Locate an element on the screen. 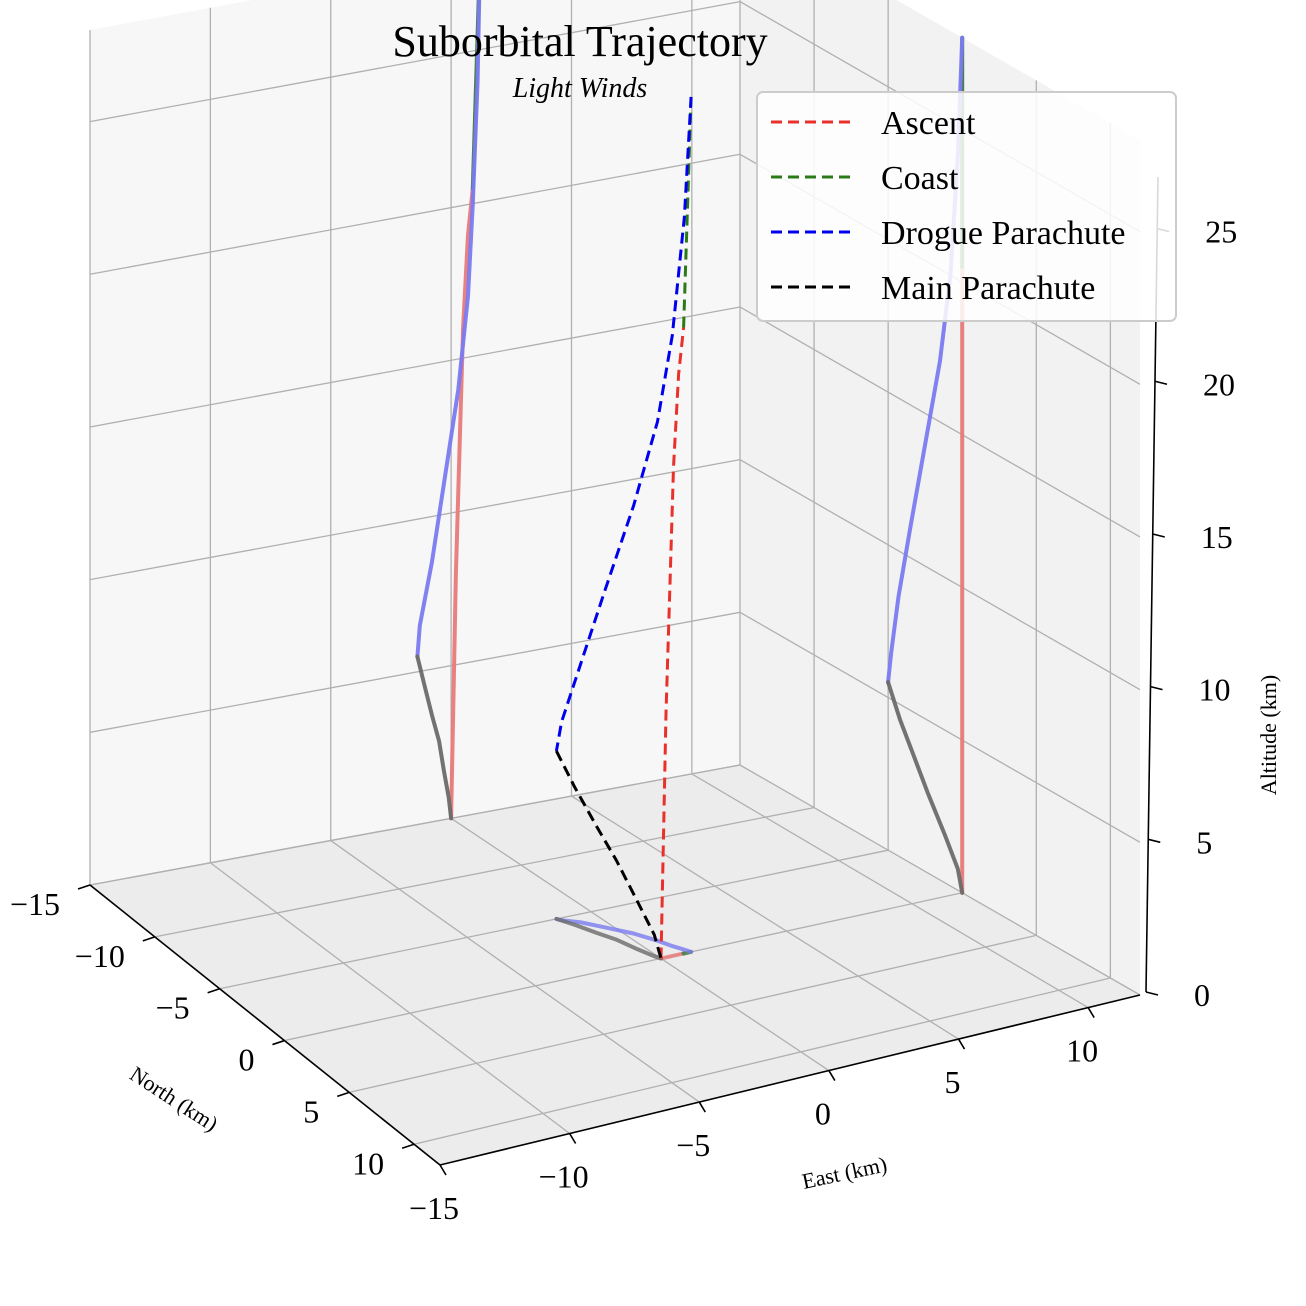 This screenshot has width=1306, height=1306. legend-label: Main Parachute is located at coordinates (988, 288).